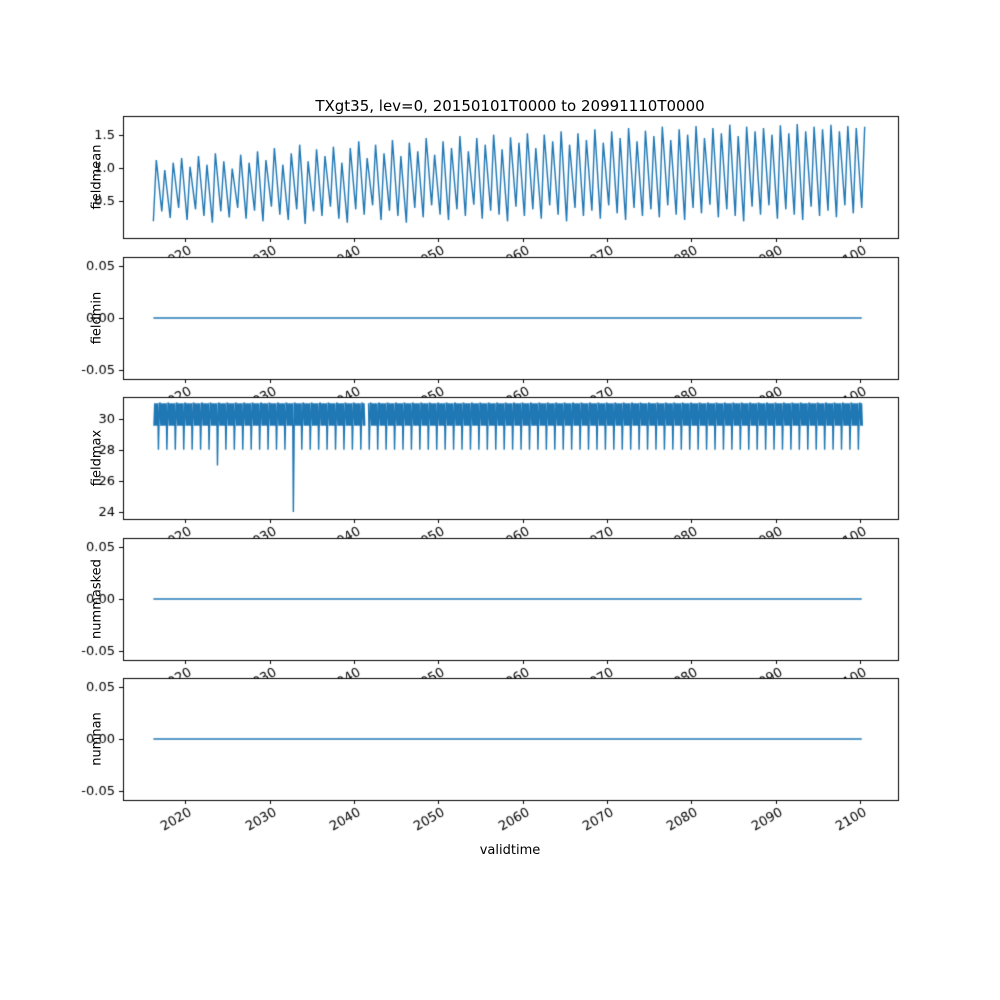 The image size is (1000, 1000). What do you see at coordinates (97, 318) in the screenshot?
I see `ylabel-fieldmin: fieldmin` at bounding box center [97, 318].